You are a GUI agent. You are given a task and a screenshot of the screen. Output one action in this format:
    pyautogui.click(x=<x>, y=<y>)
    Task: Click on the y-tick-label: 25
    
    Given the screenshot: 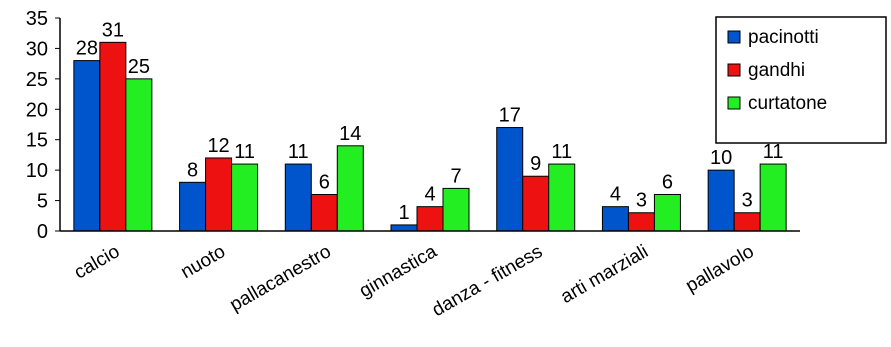 What is the action you would take?
    pyautogui.click(x=37, y=80)
    